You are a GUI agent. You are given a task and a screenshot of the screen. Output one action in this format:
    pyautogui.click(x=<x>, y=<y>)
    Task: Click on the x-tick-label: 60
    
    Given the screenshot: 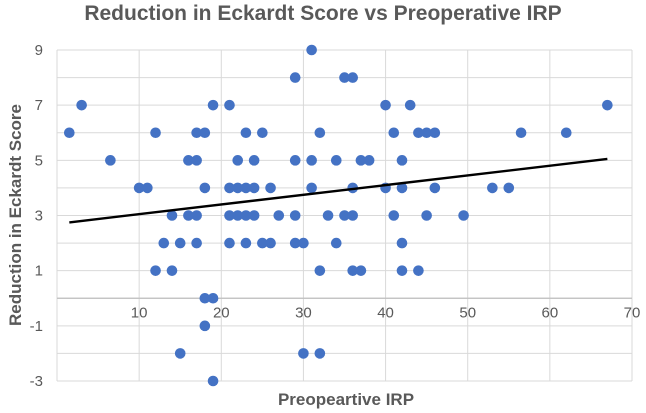 What is the action you would take?
    pyautogui.click(x=550, y=312)
    